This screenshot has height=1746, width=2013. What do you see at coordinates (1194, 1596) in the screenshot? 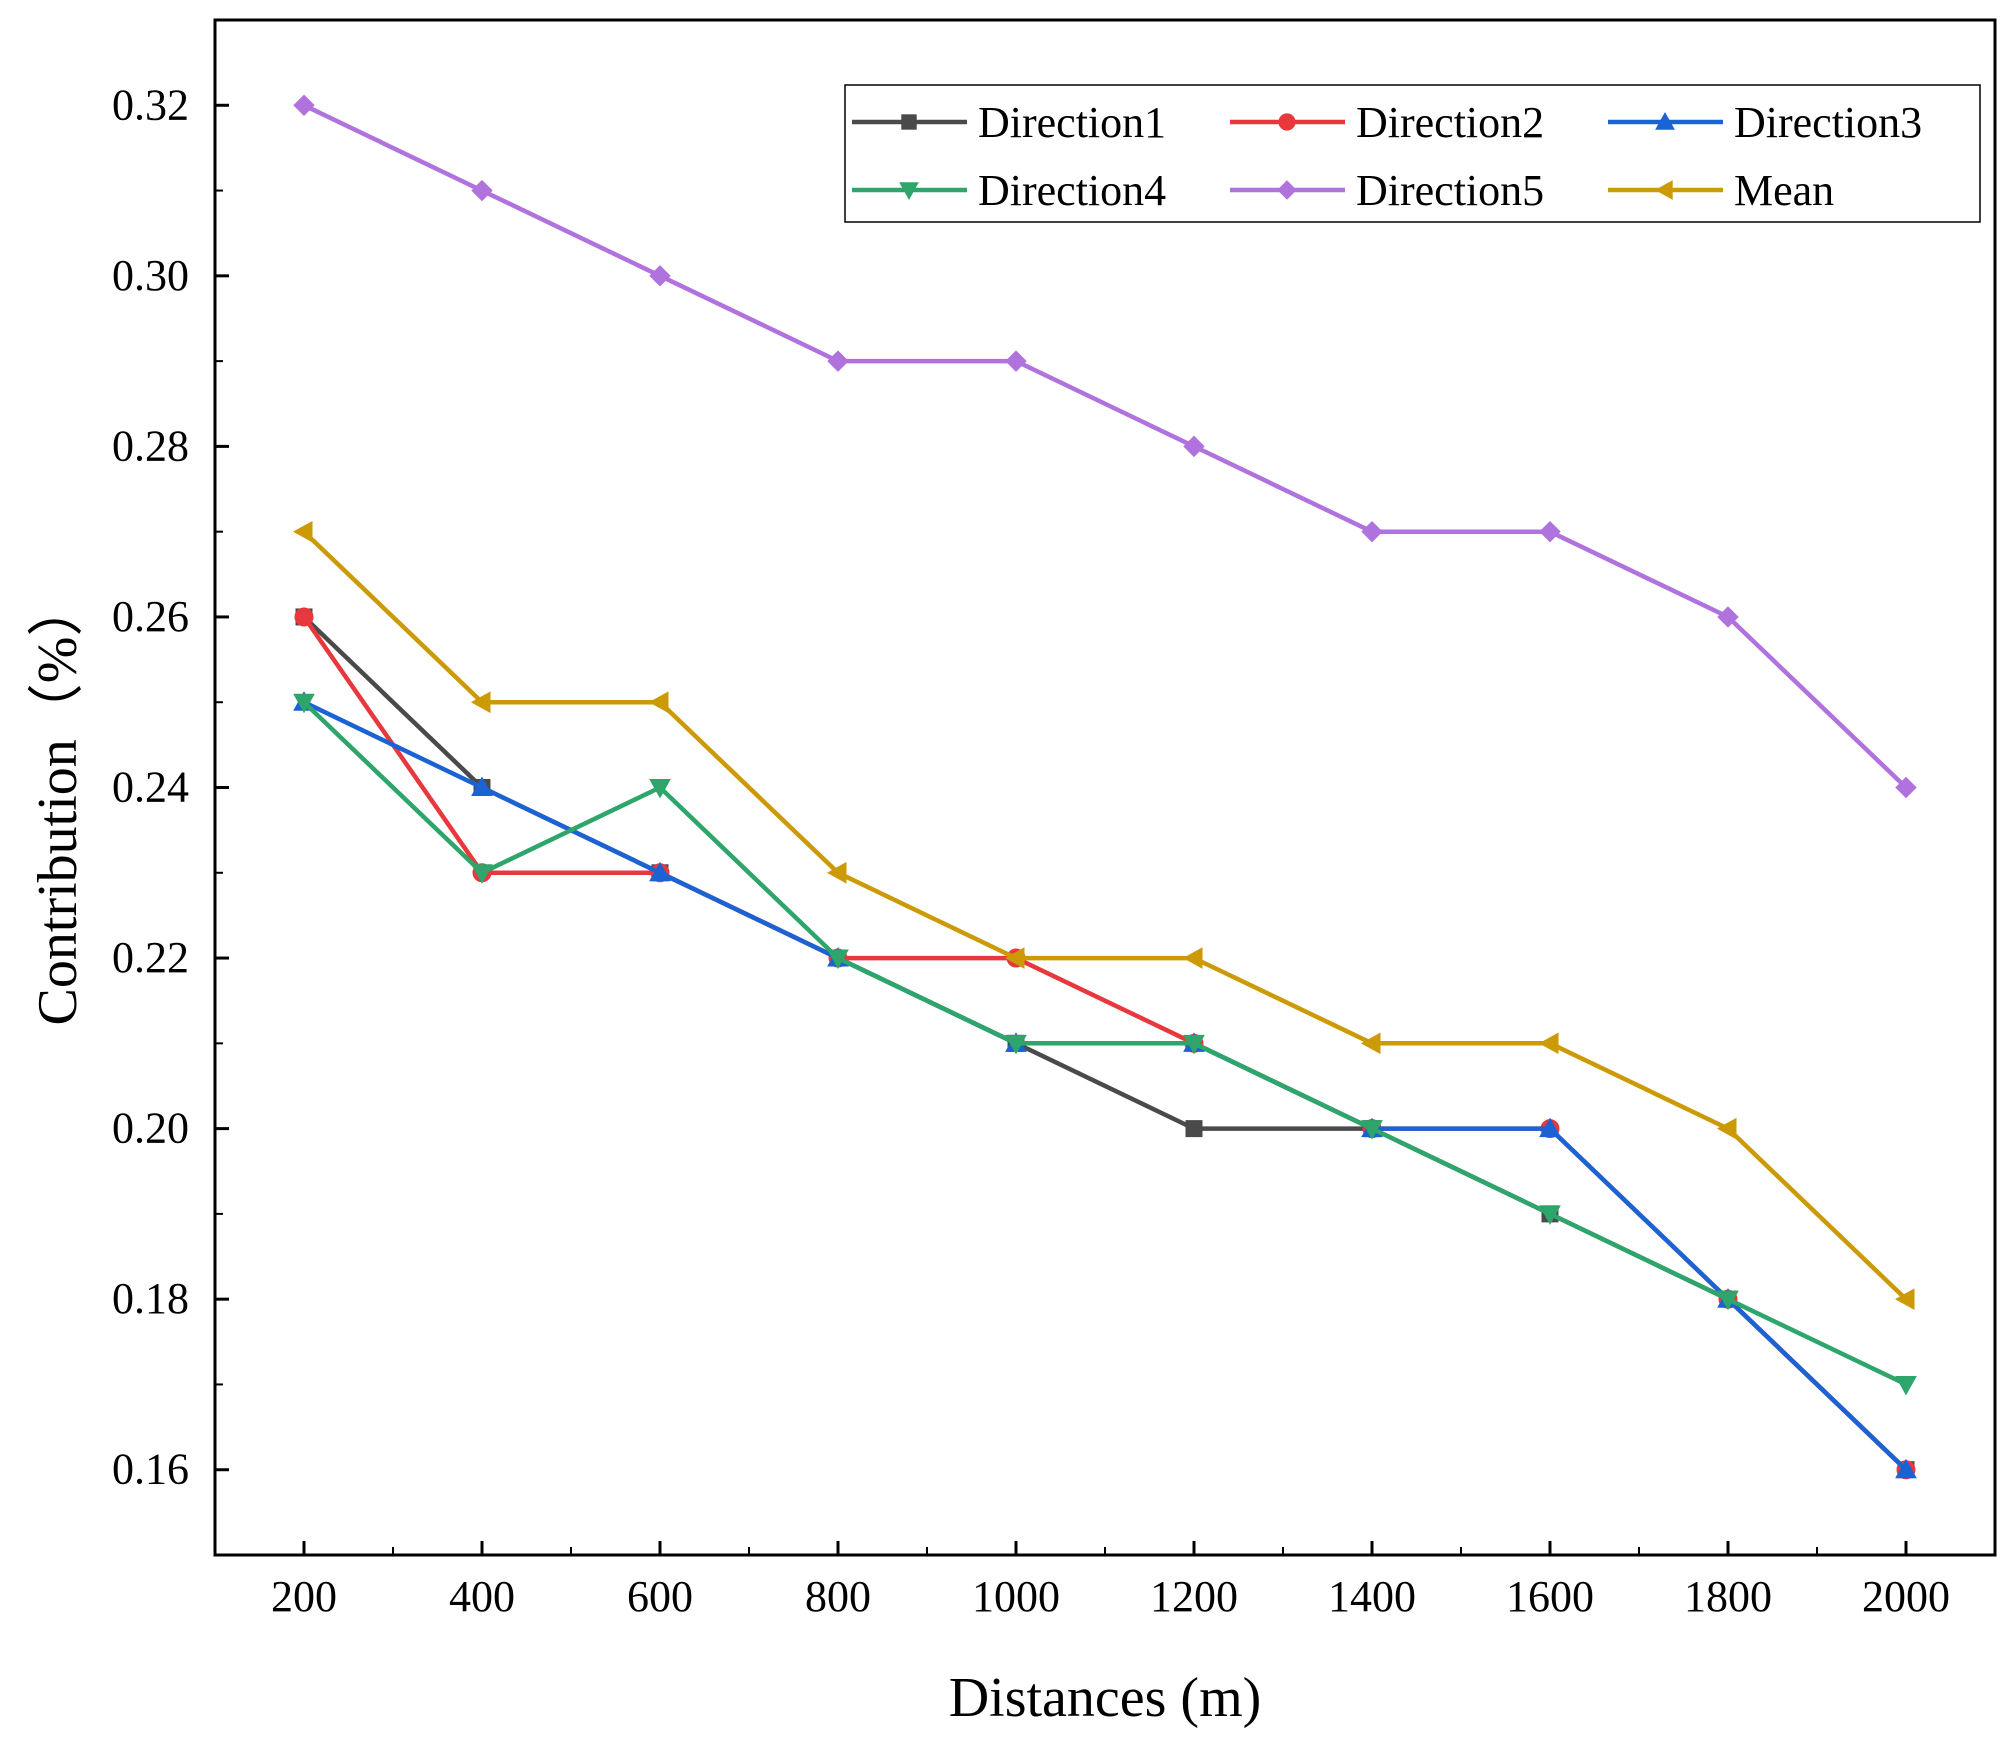
I see `x-tick-label: 1200` at bounding box center [1194, 1596].